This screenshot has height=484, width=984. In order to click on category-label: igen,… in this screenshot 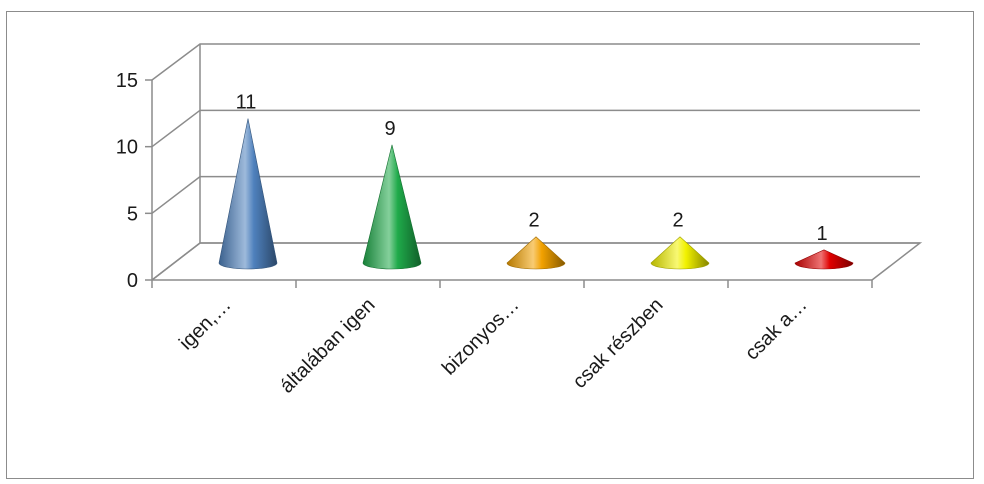, I will do `click(205, 324)`.